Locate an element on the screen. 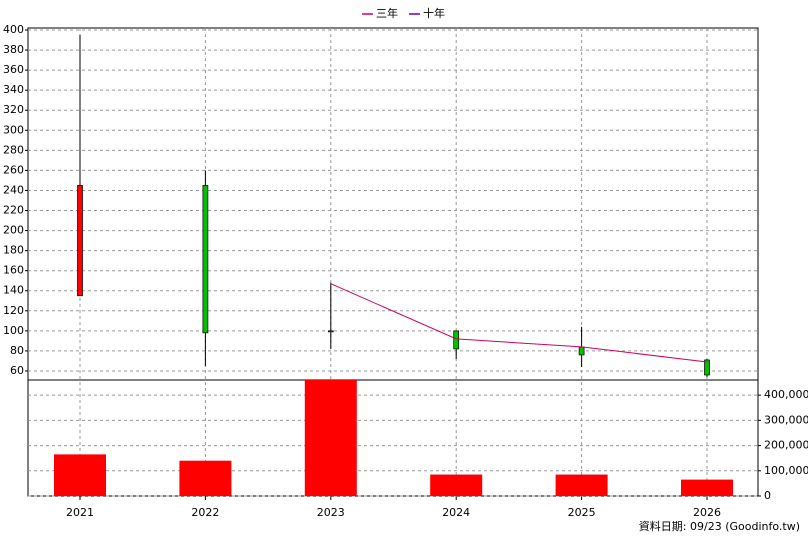 This screenshot has height=540, width=808. y-tick-label: 220 is located at coordinates (13, 210).